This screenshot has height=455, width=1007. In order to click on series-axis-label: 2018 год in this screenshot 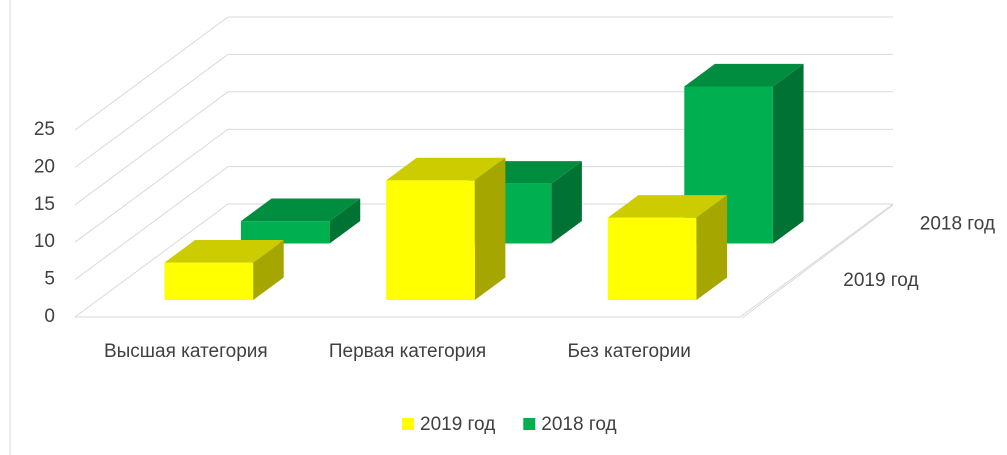, I will do `click(957, 223)`.